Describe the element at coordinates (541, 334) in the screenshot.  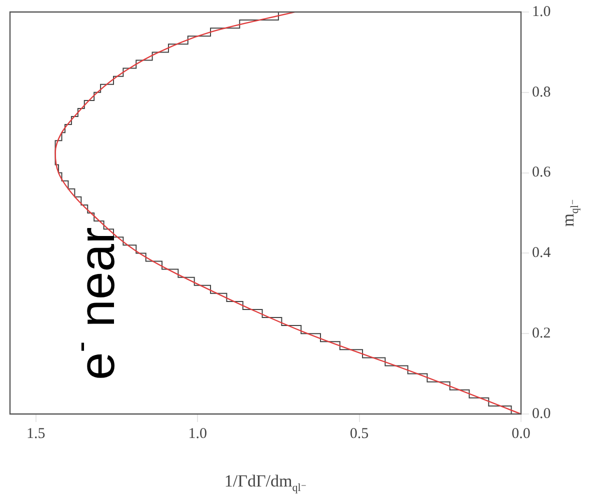
I see `y-tick-label: 0.2` at that location.